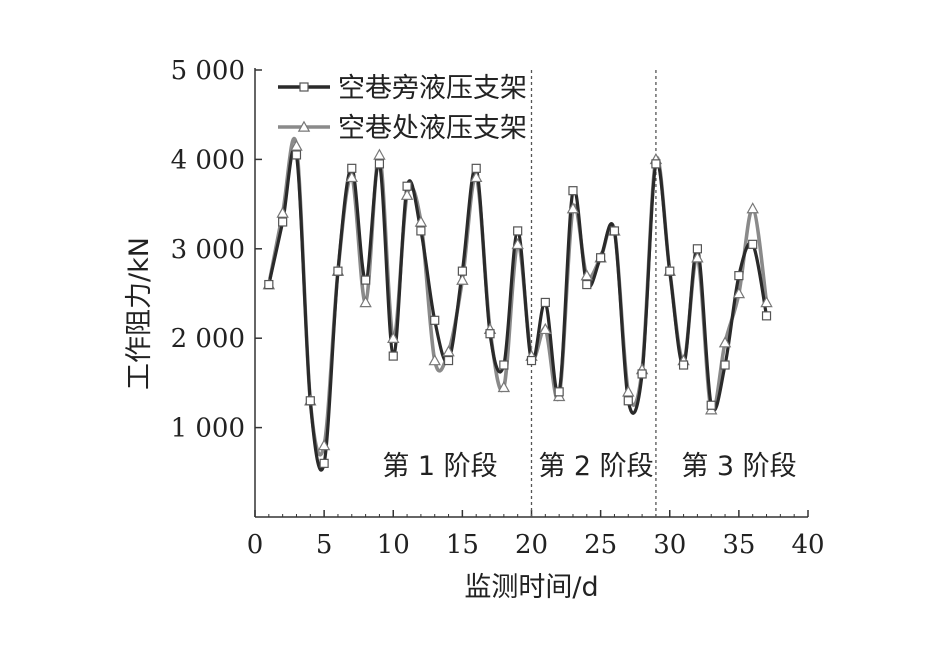  Describe the element at coordinates (600, 545) in the screenshot. I see `x-tick-label: 25` at that location.